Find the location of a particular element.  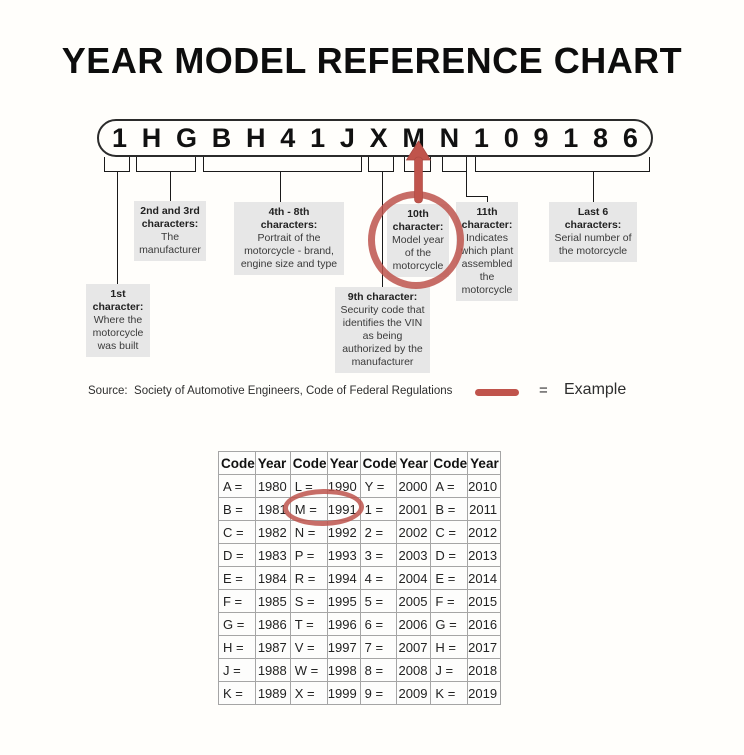

vin-character: H is located at coordinates (151, 137).